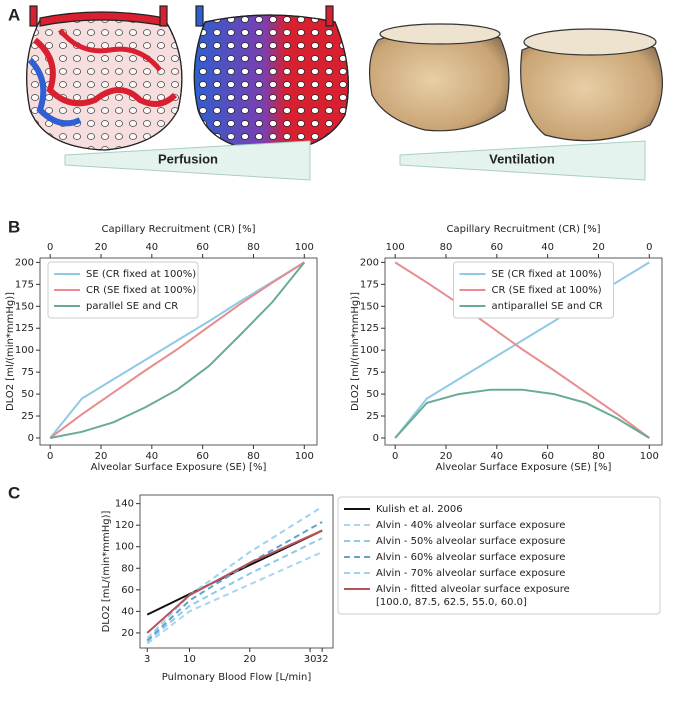  What do you see at coordinates (470, 541) in the screenshot?
I see `legend-label: Alvin - 50% alveolar surface exposure` at bounding box center [470, 541].